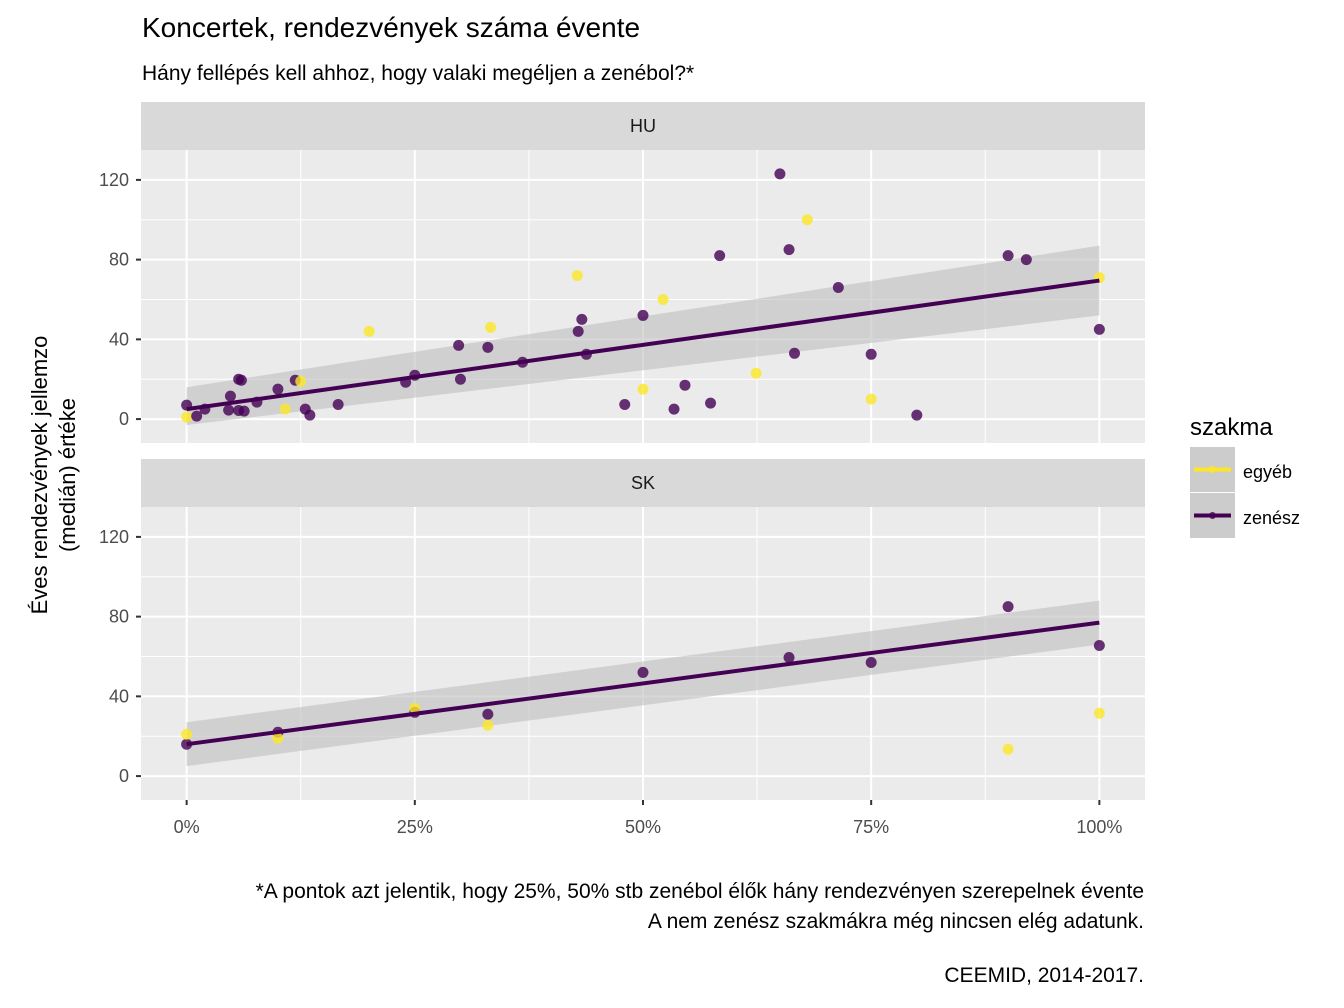  I want to click on facet-strip-label: SK, so click(643, 483).